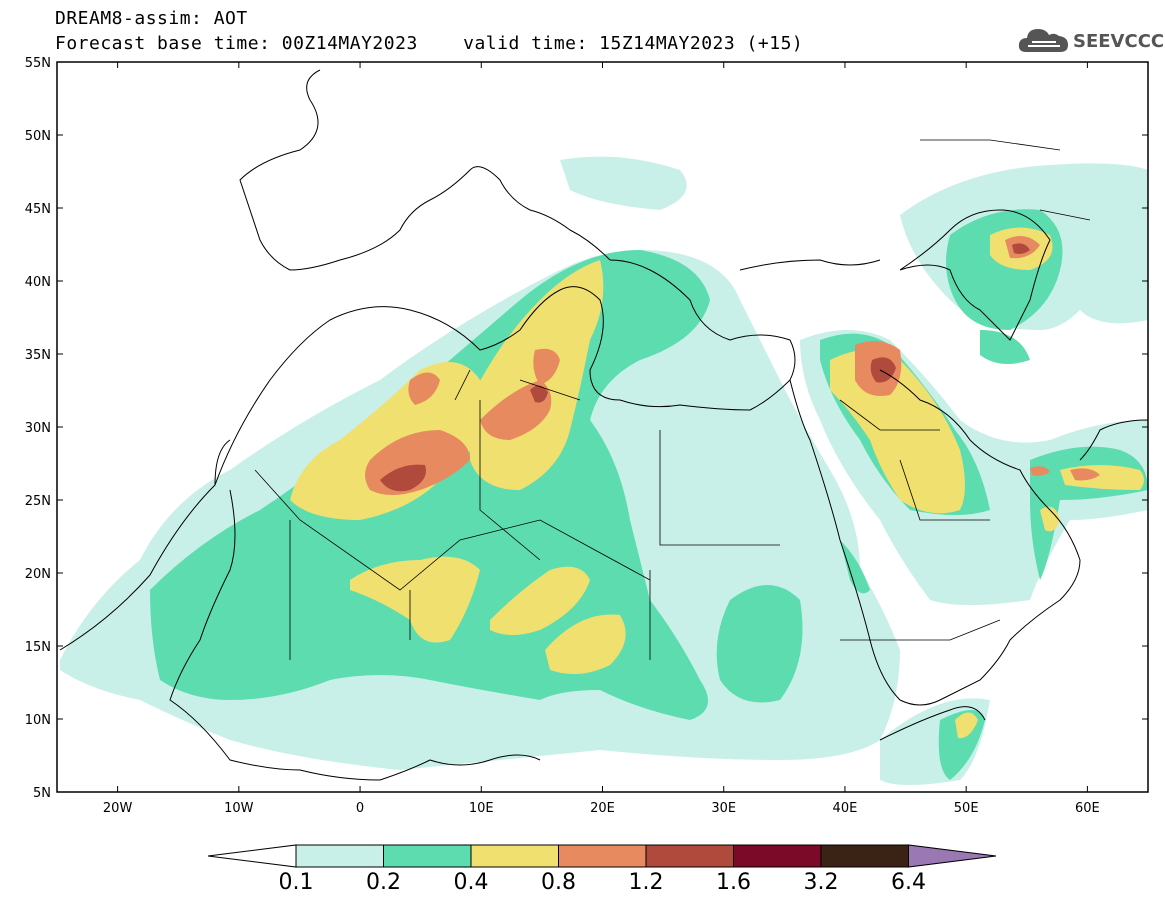 This screenshot has height=905, width=1165. What do you see at coordinates (151, 18) in the screenshot?
I see `map-title: DREAM8-assim: AOT` at bounding box center [151, 18].